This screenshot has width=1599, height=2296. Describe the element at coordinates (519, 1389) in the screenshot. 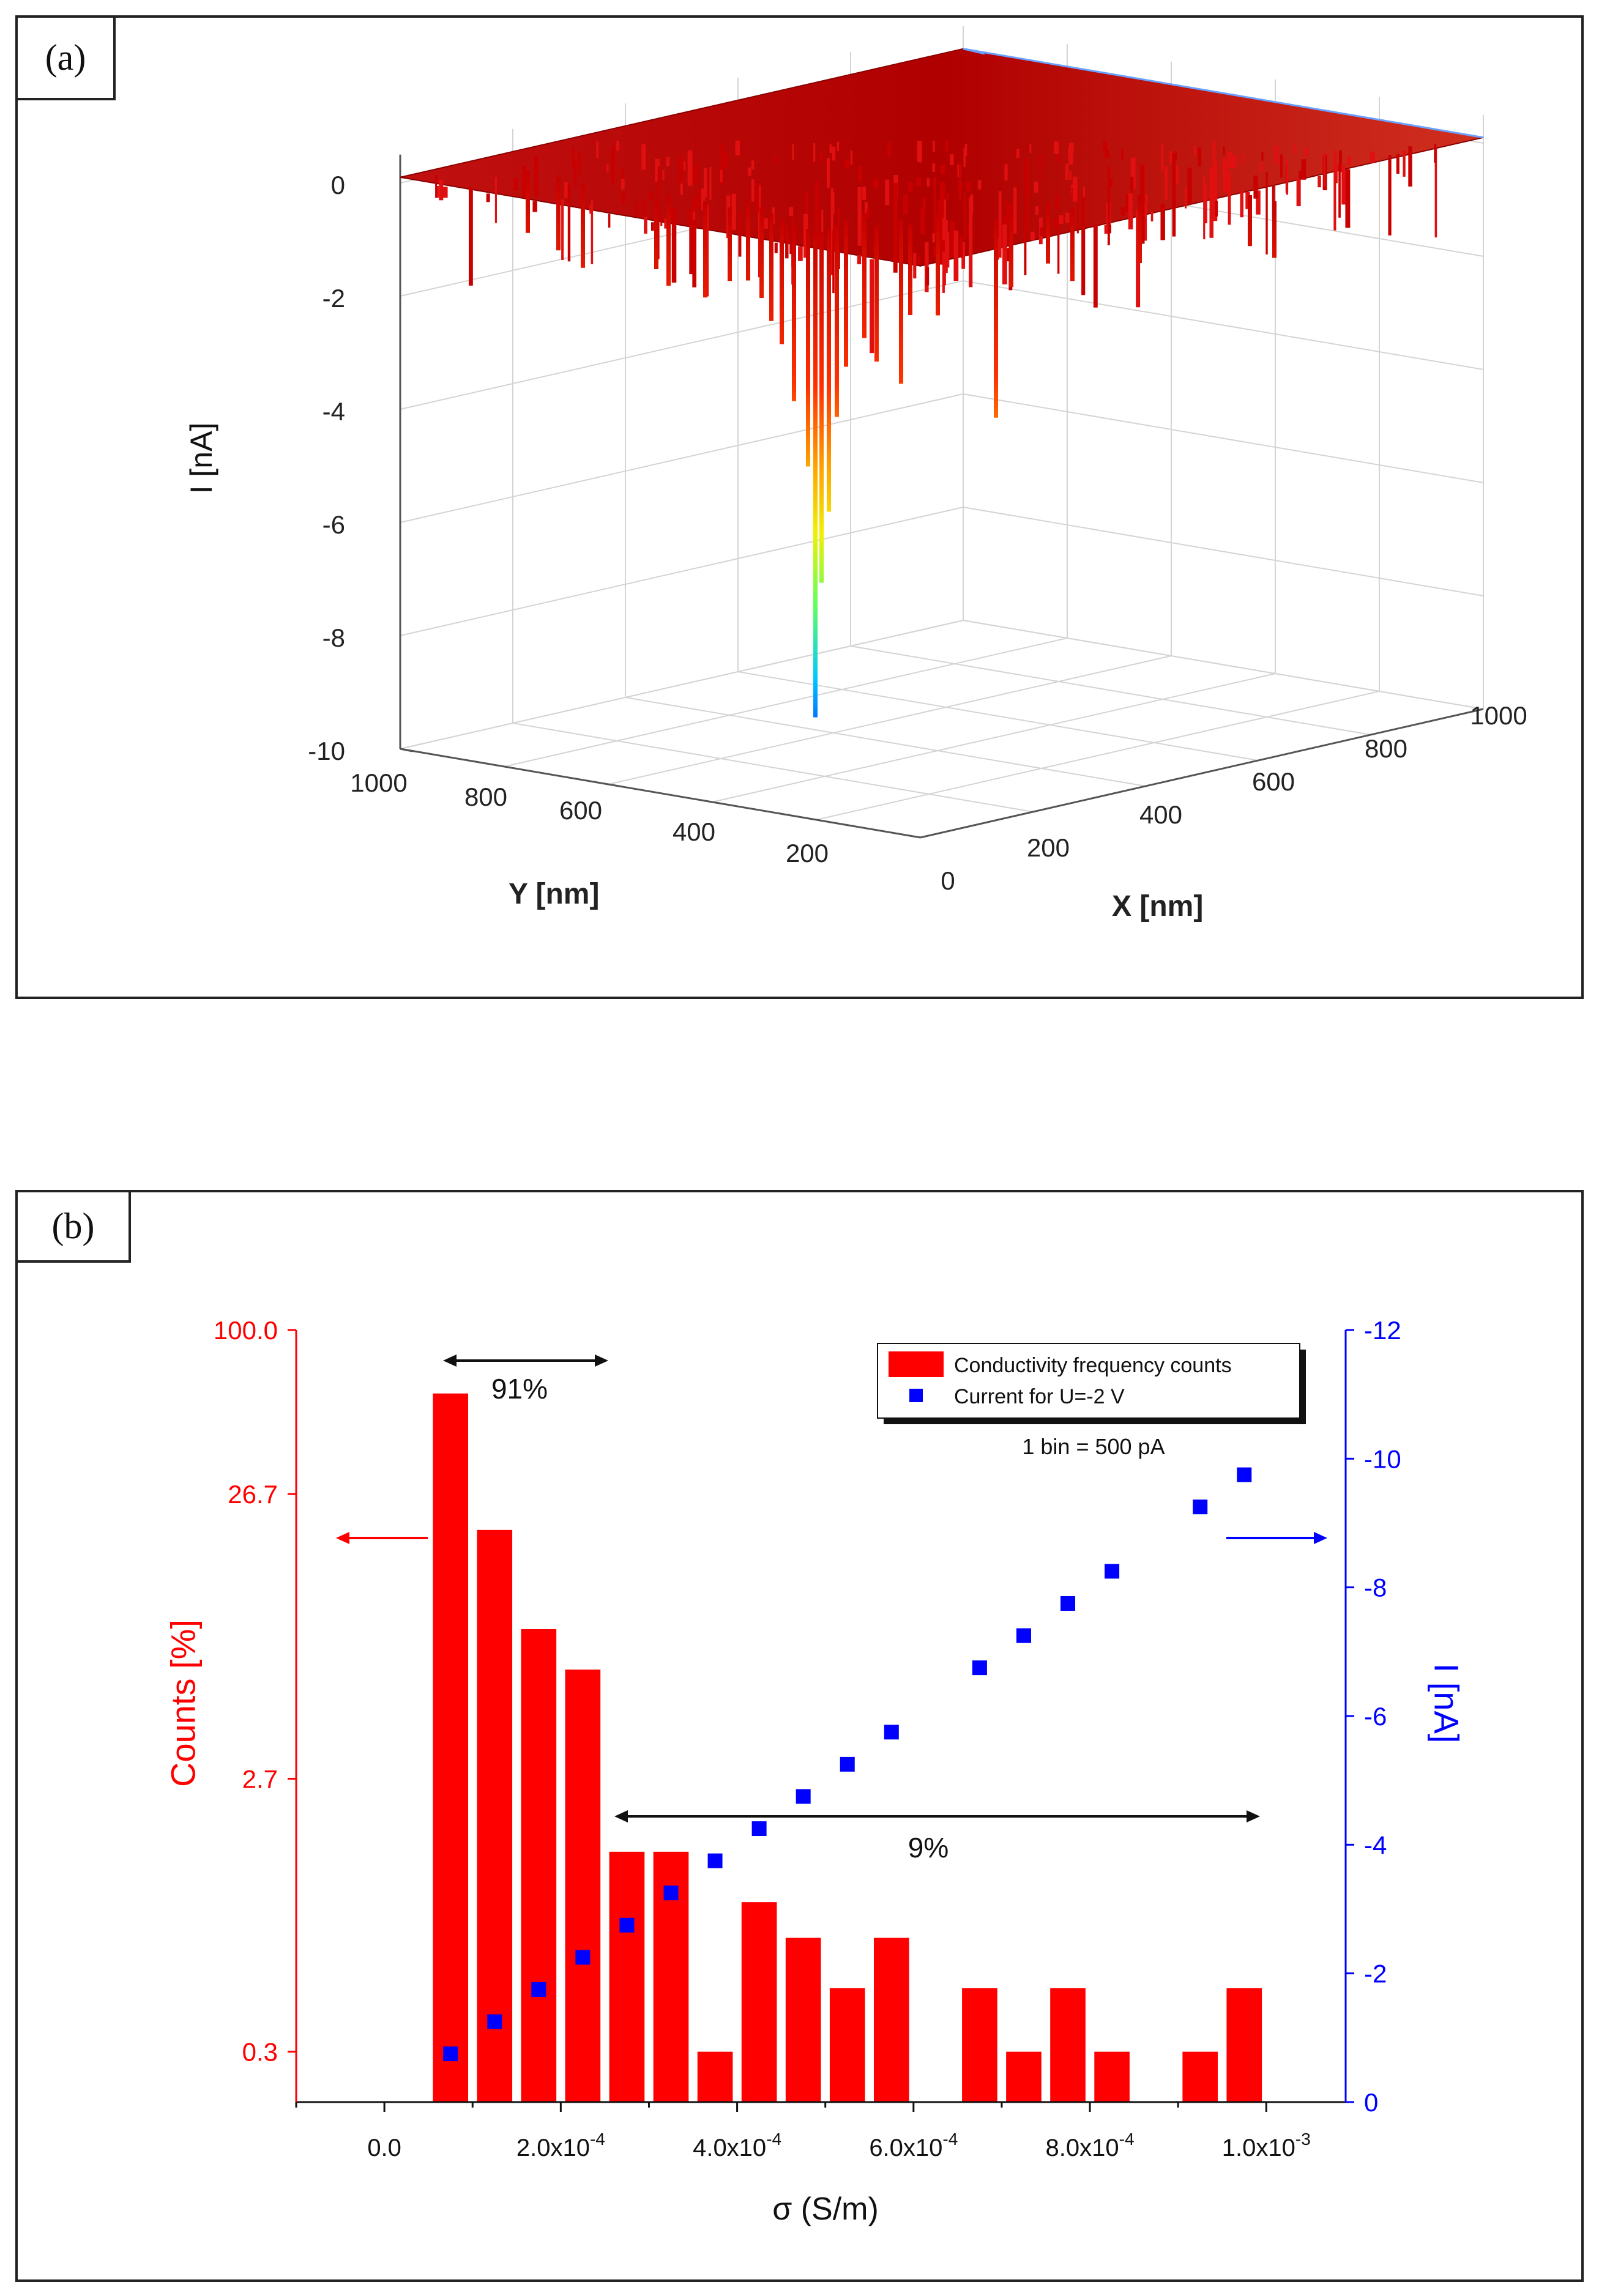

I see `annotation-91: 91%` at that location.